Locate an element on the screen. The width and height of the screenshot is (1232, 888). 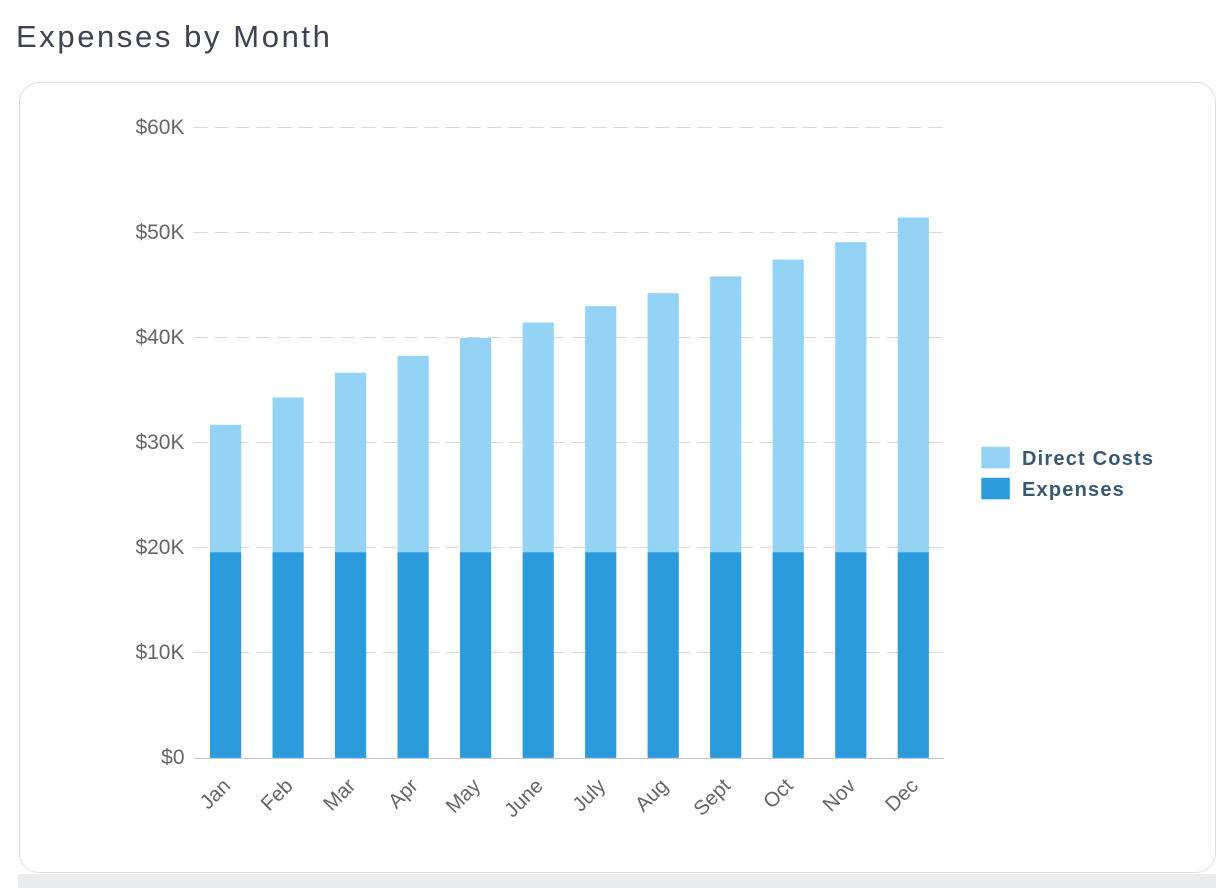
svg-text: $40K is located at coordinates (159, 337).